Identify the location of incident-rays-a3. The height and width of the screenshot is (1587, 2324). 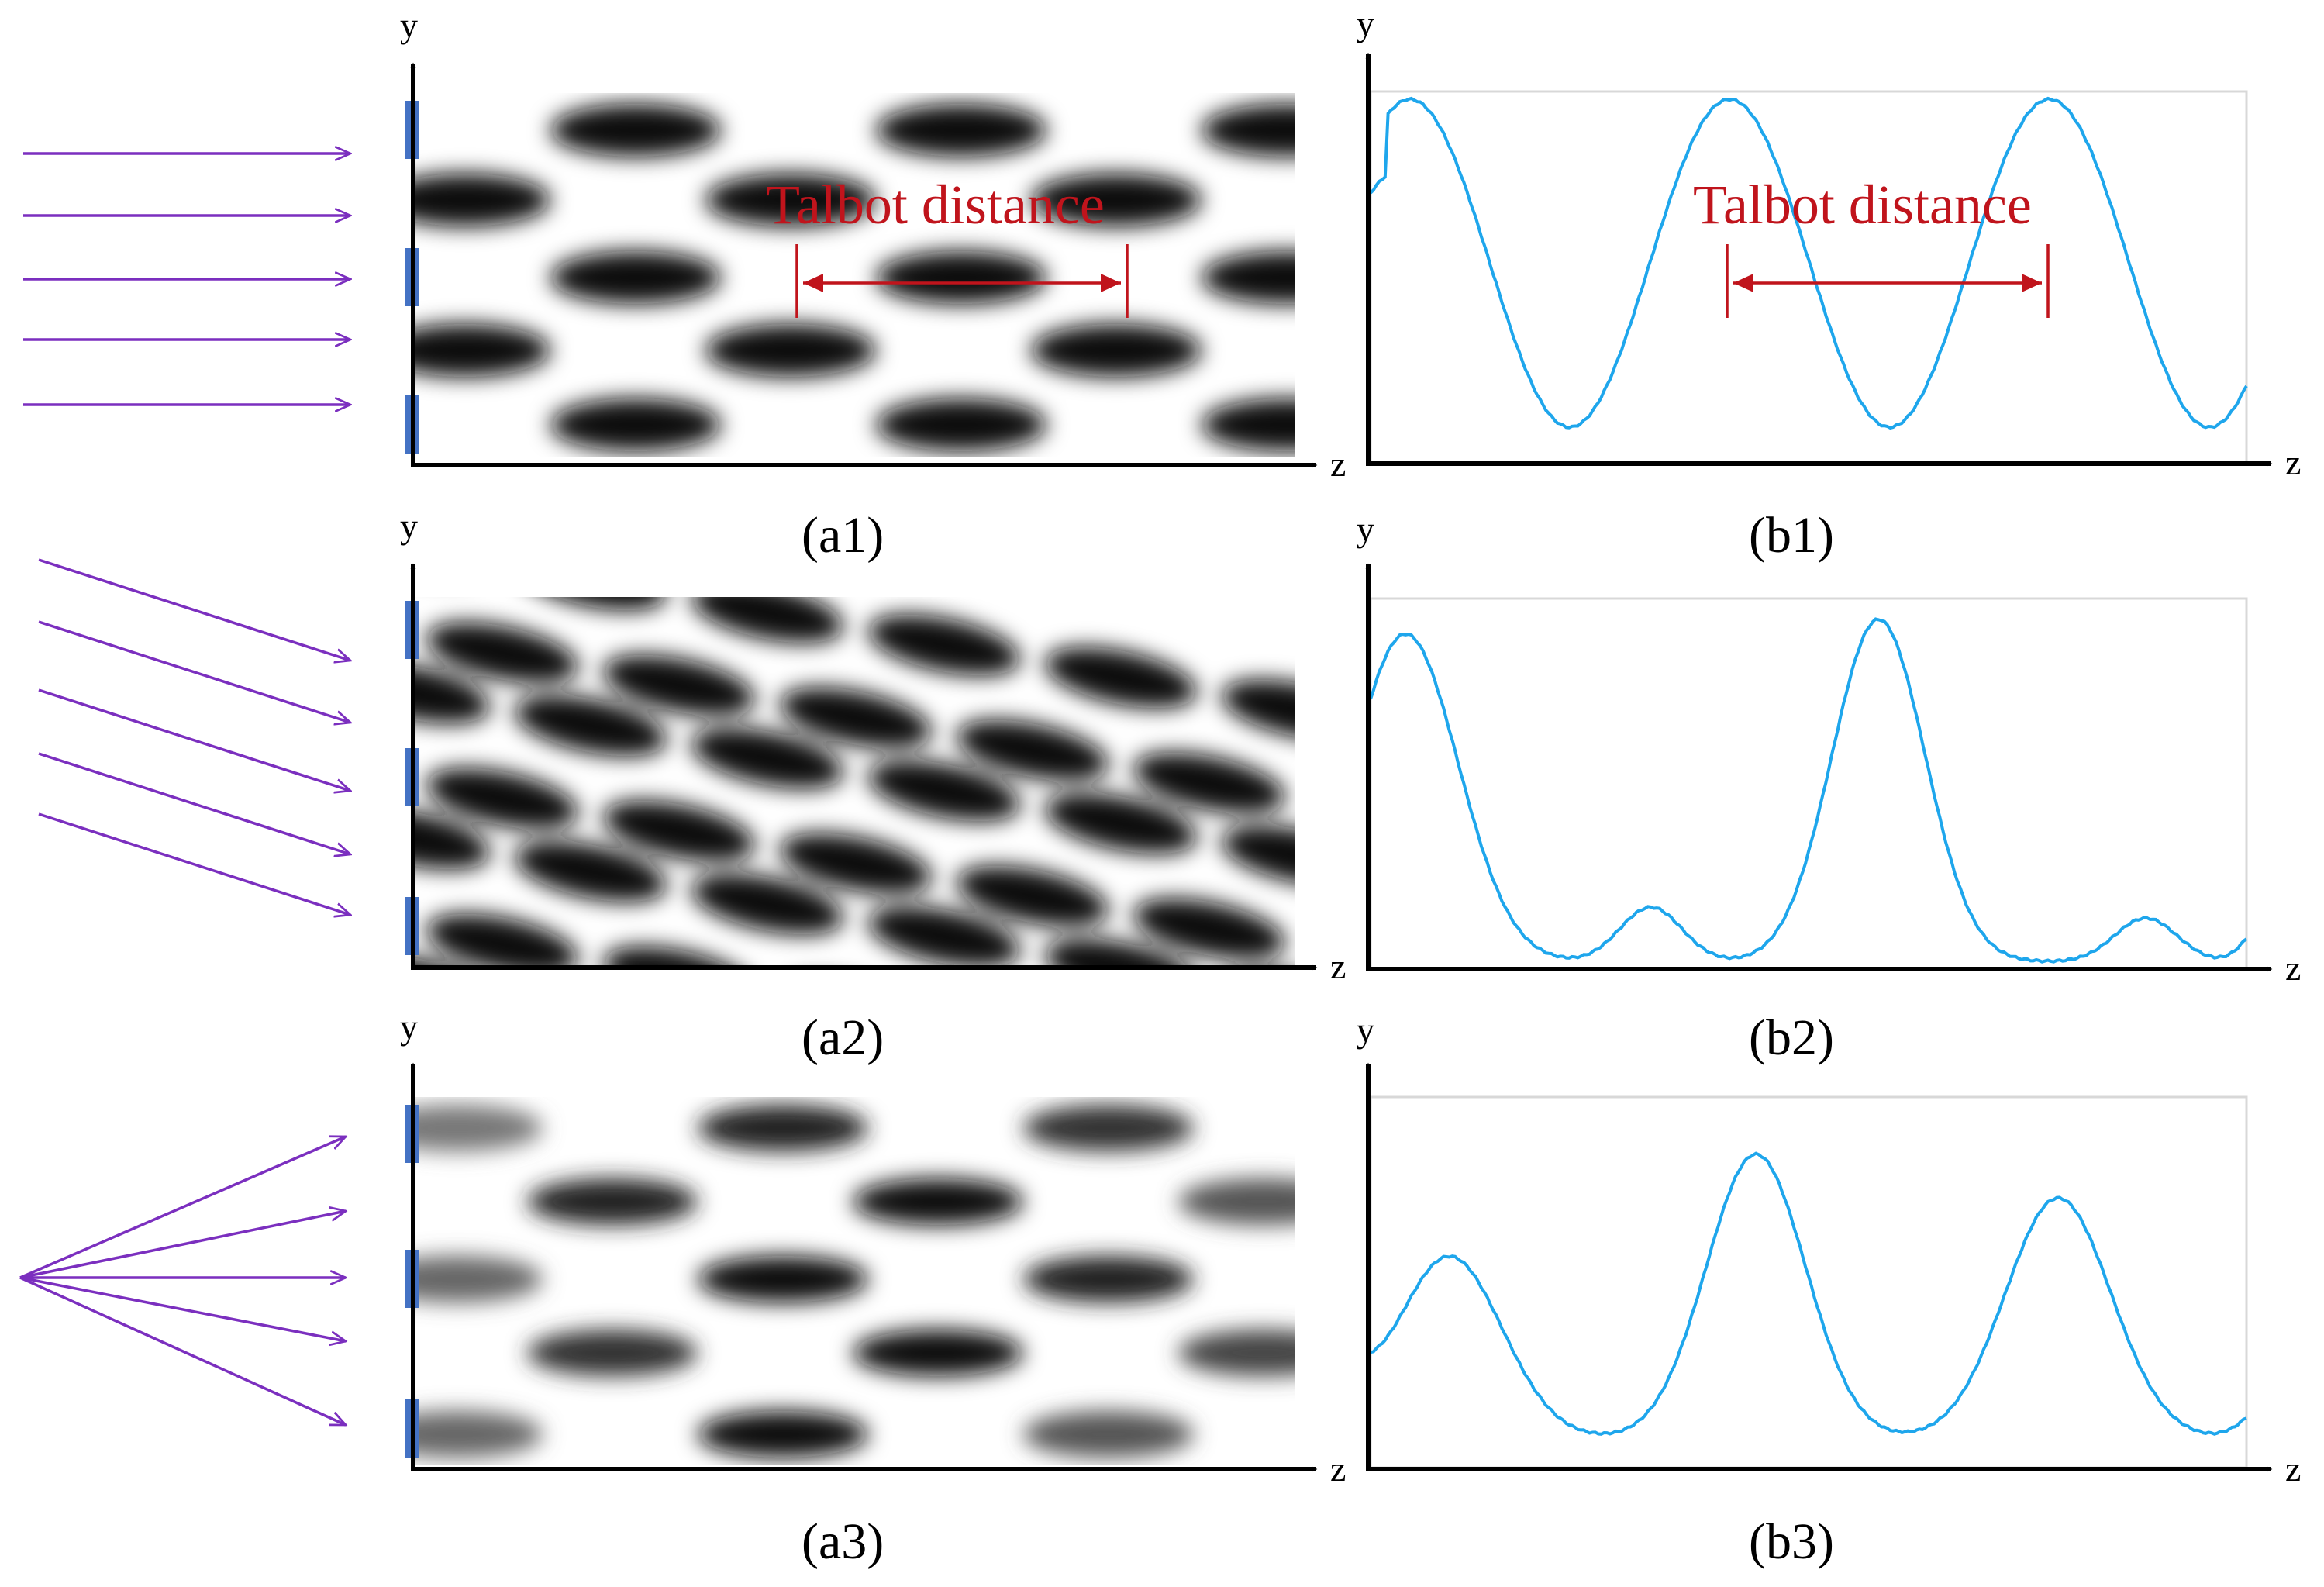
(182, 1281).